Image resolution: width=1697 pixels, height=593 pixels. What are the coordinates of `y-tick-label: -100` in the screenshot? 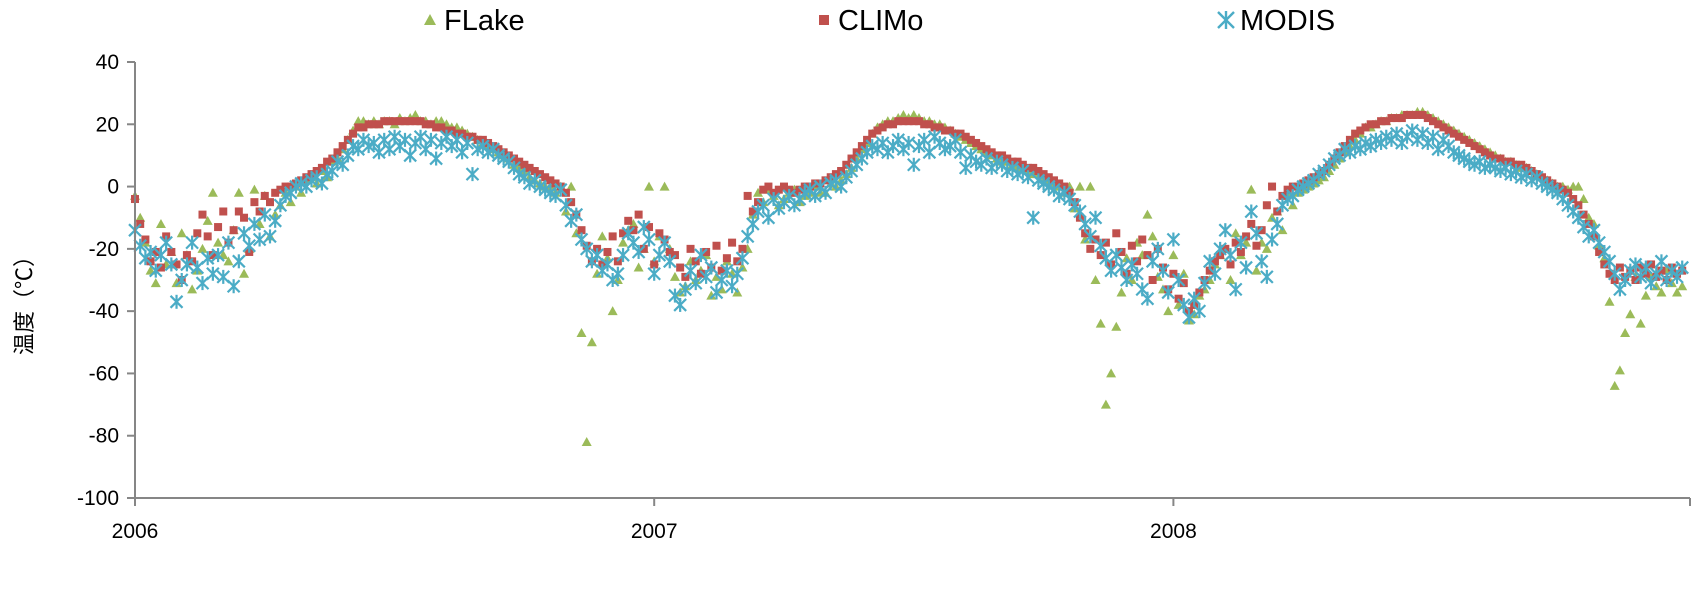 It's located at (98, 498).